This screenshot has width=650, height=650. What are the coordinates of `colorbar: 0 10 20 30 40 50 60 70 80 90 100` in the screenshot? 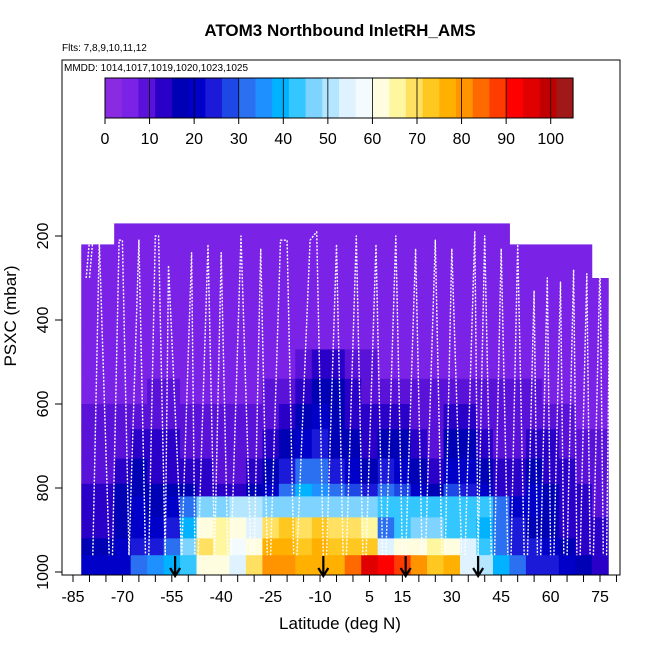 It's located at (337, 112).